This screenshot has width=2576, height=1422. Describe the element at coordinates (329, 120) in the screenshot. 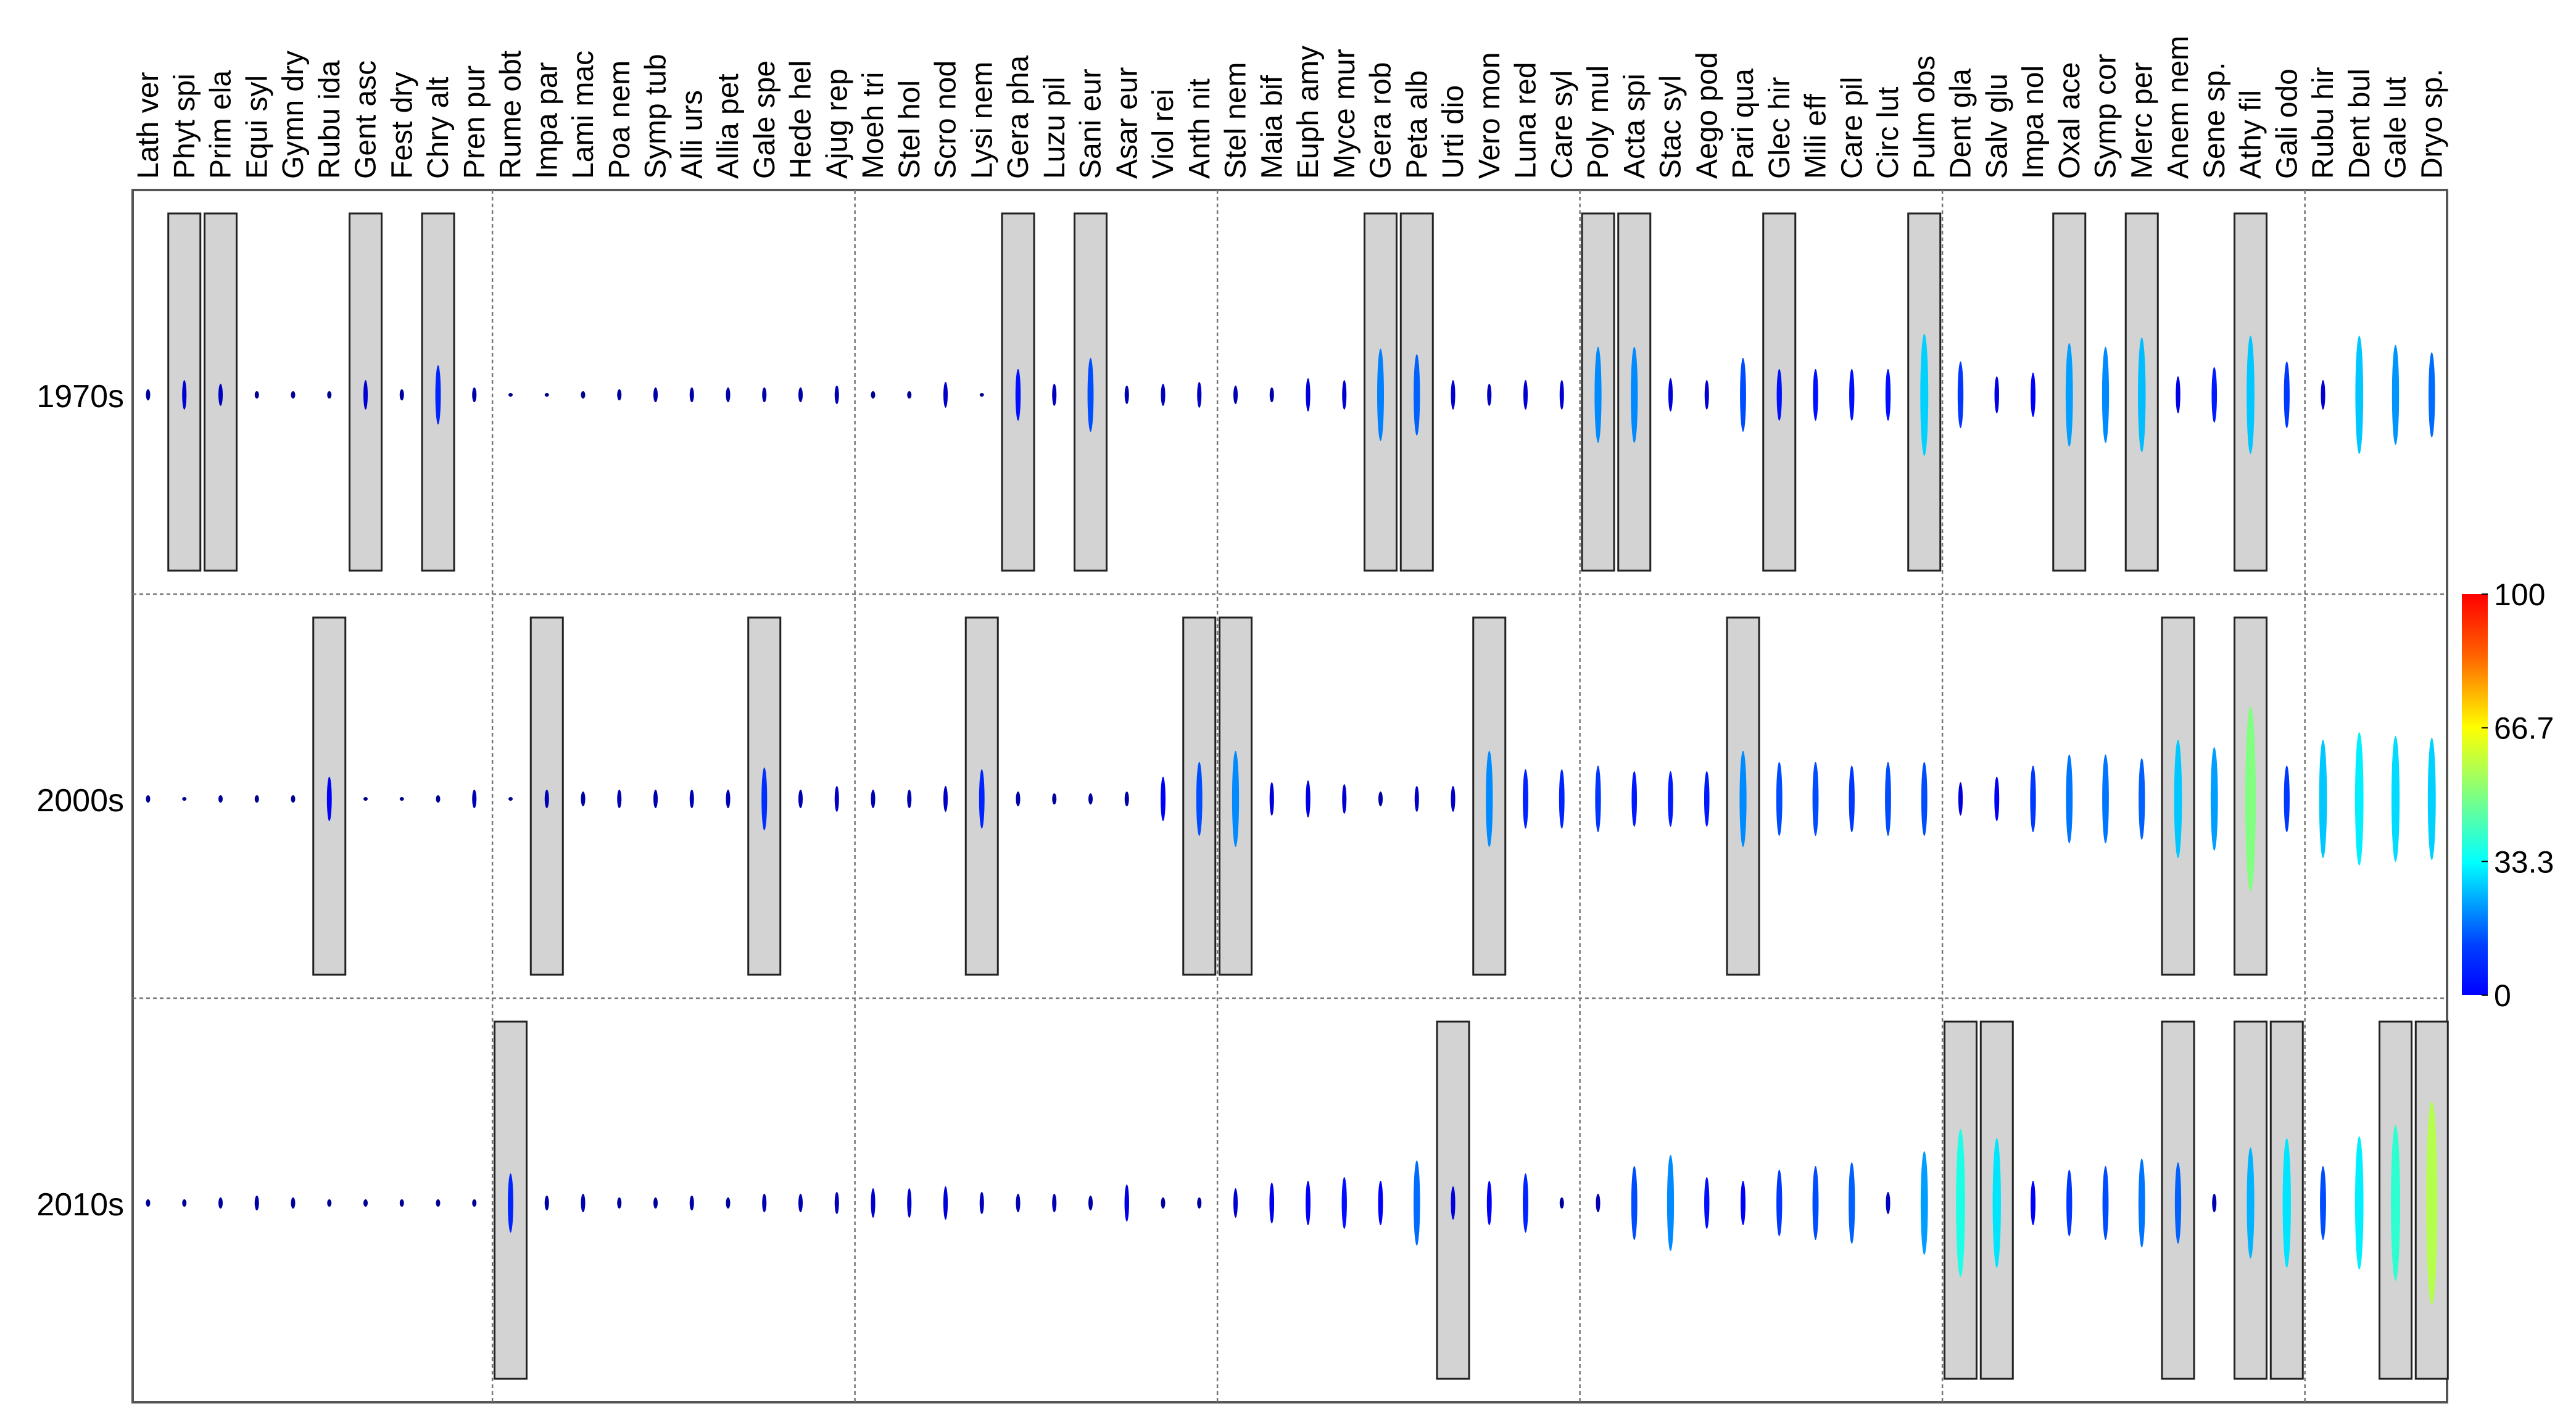

I see `species-label: Rubu ida` at that location.